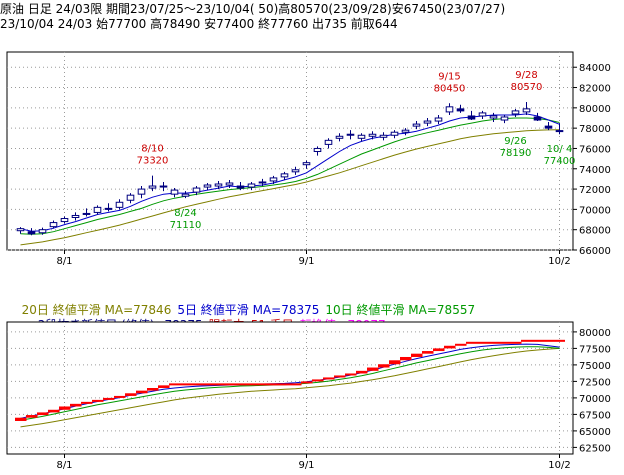  I want to click on ma20-line, so click(290, 387).